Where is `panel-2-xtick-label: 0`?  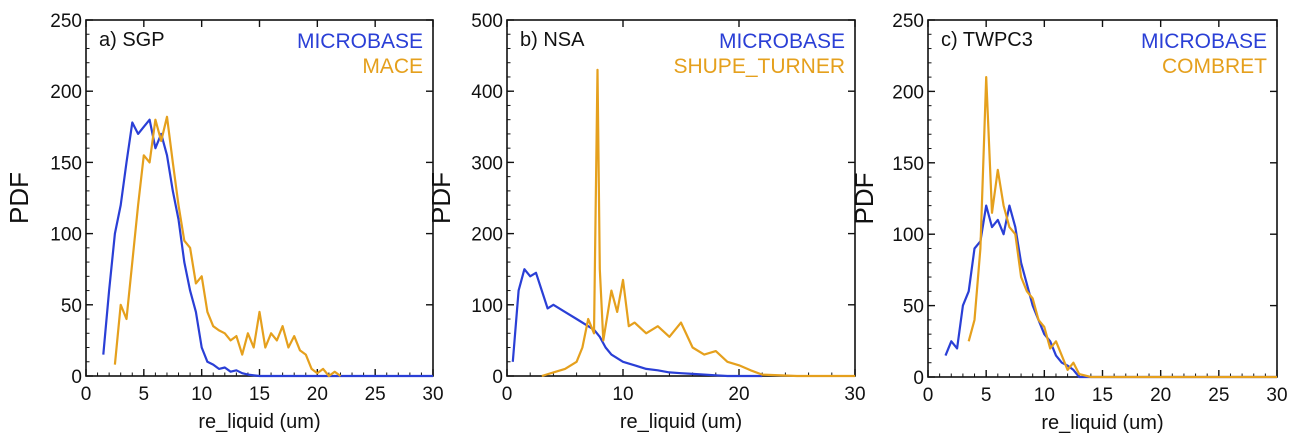
panel-2-xtick-label: 0 is located at coordinates (507, 394).